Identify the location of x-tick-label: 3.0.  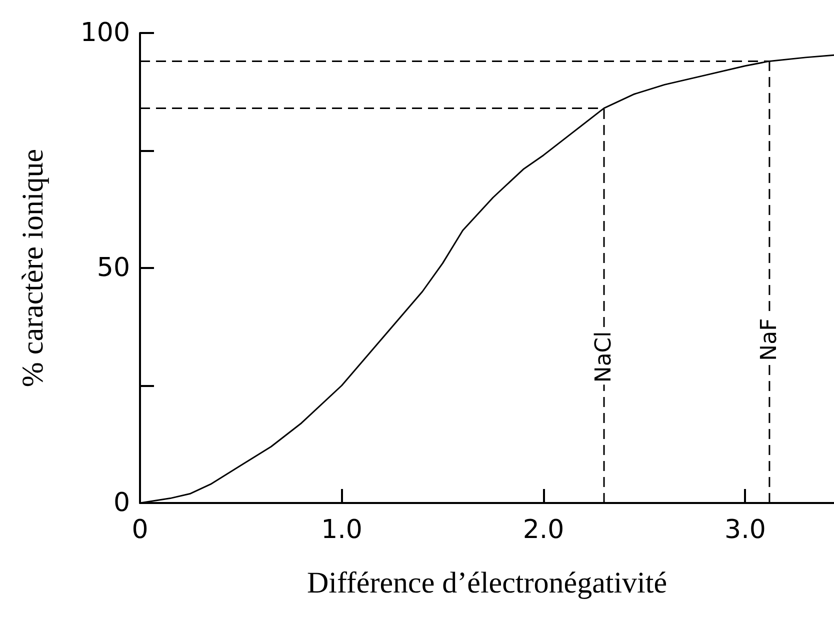
(745, 530).